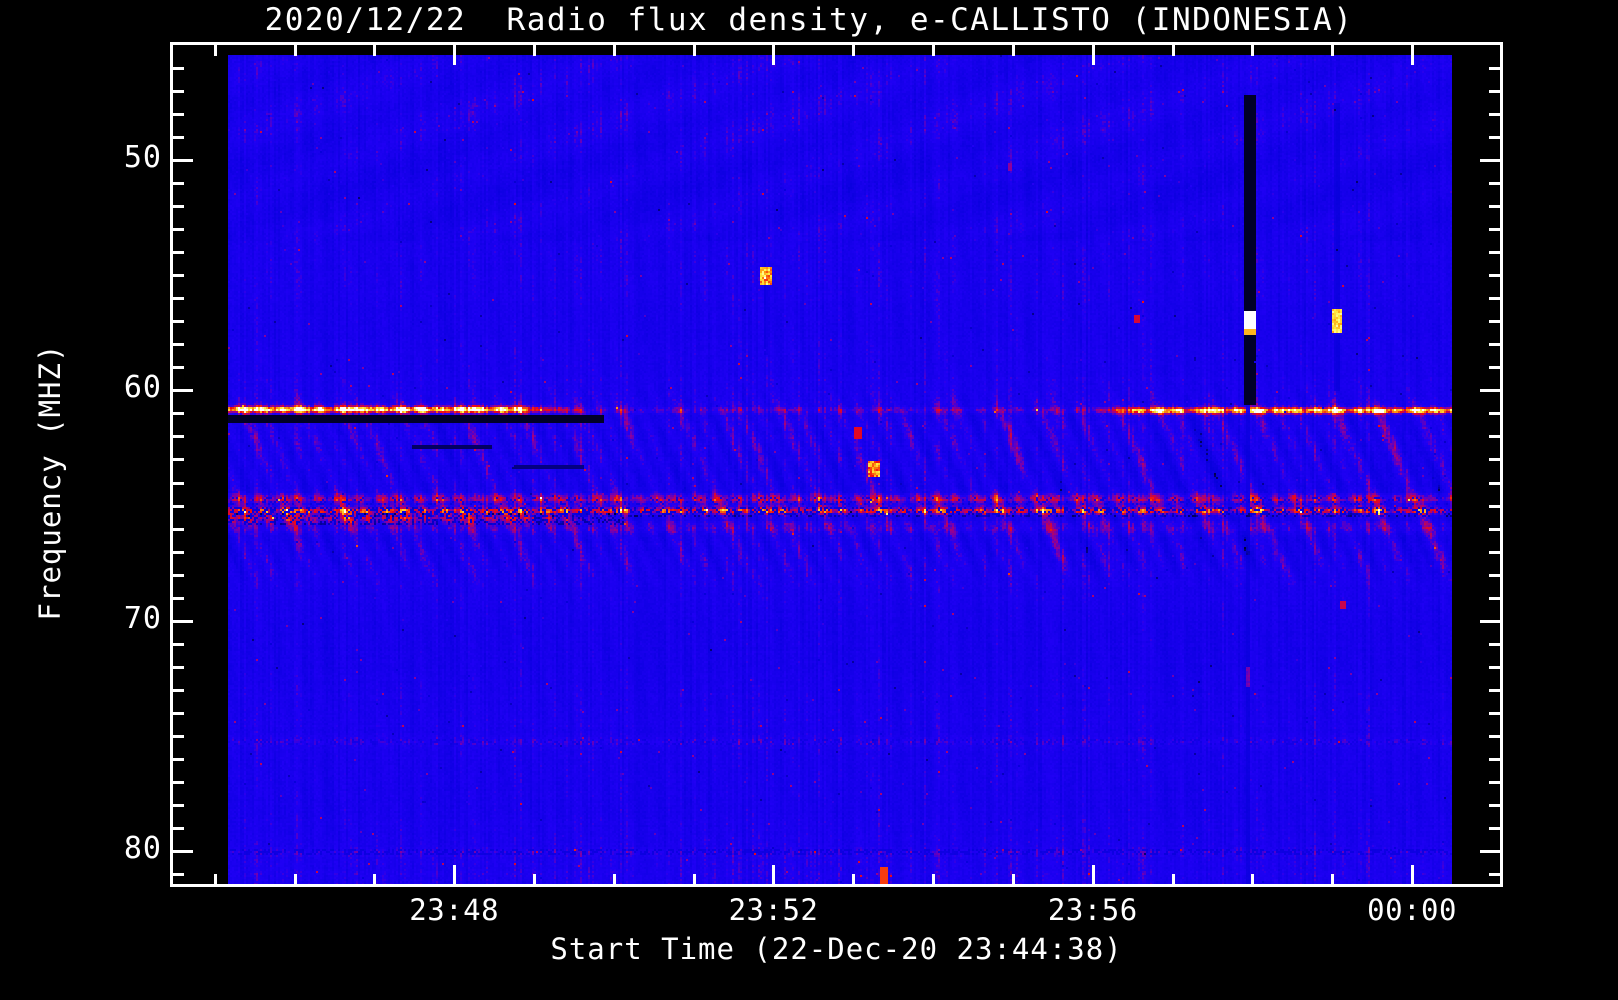  What do you see at coordinates (1092, 910) in the screenshot?
I see `x-tick-label-23-56: 23:56` at bounding box center [1092, 910].